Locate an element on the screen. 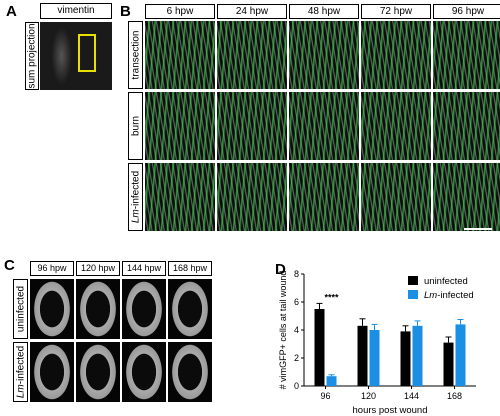 The image size is (500, 416). panel-c-time-header: 120 hpw is located at coordinates (98, 268).